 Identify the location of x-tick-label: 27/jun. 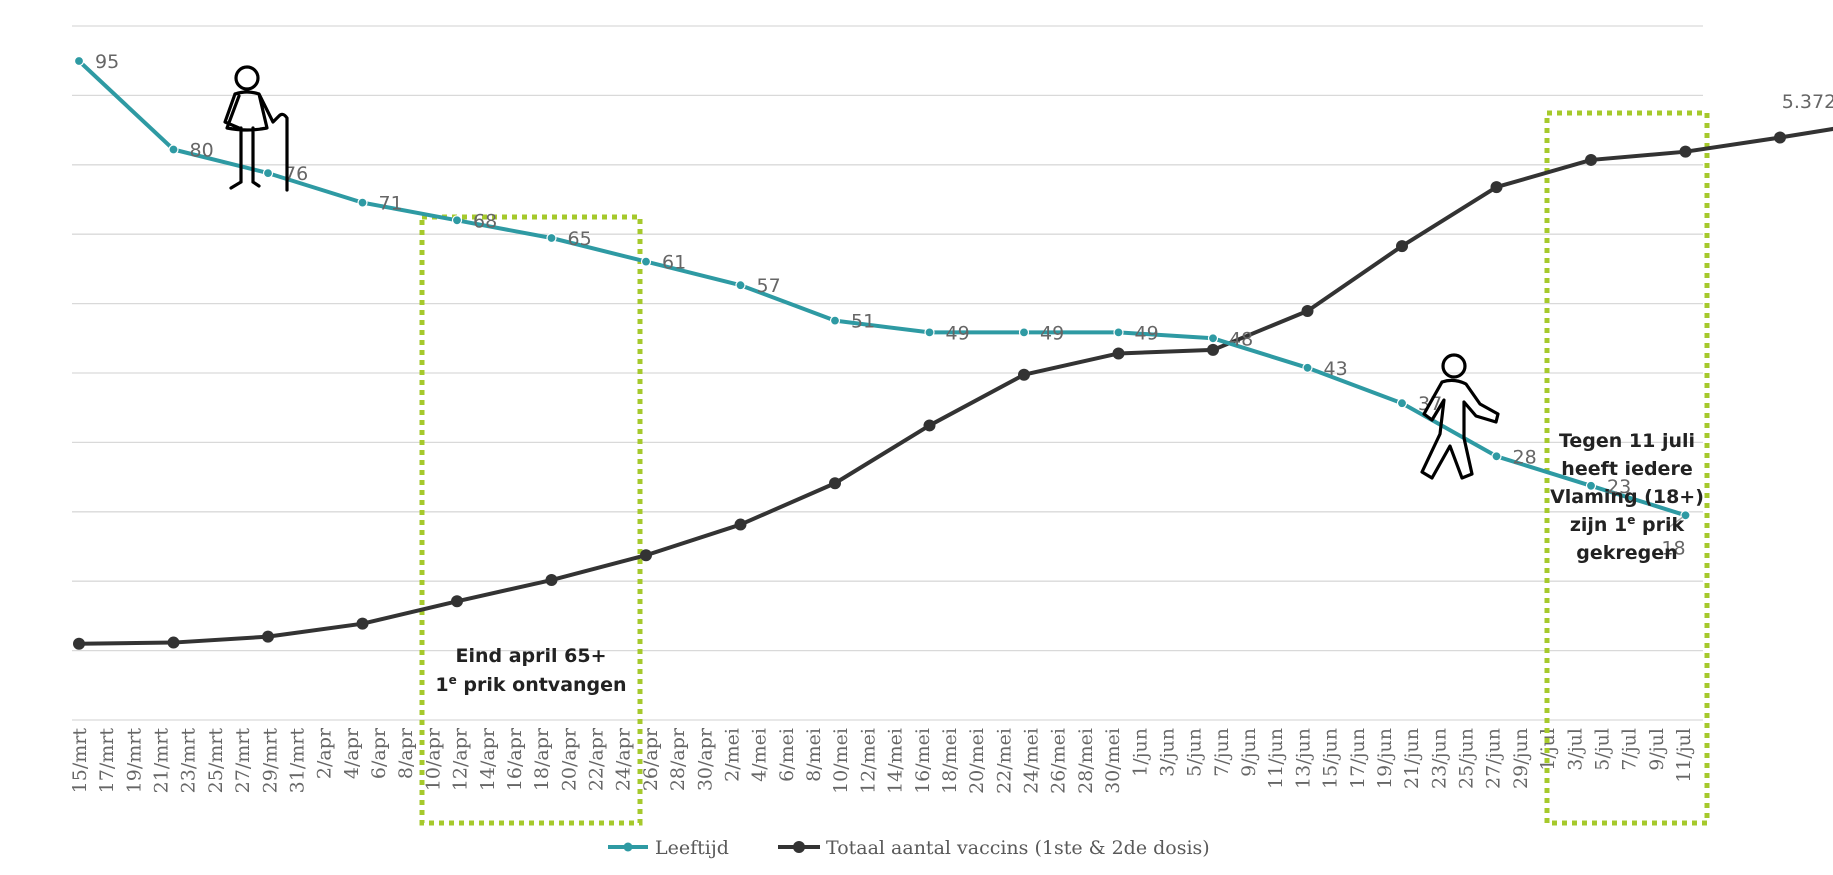
(1494, 758).